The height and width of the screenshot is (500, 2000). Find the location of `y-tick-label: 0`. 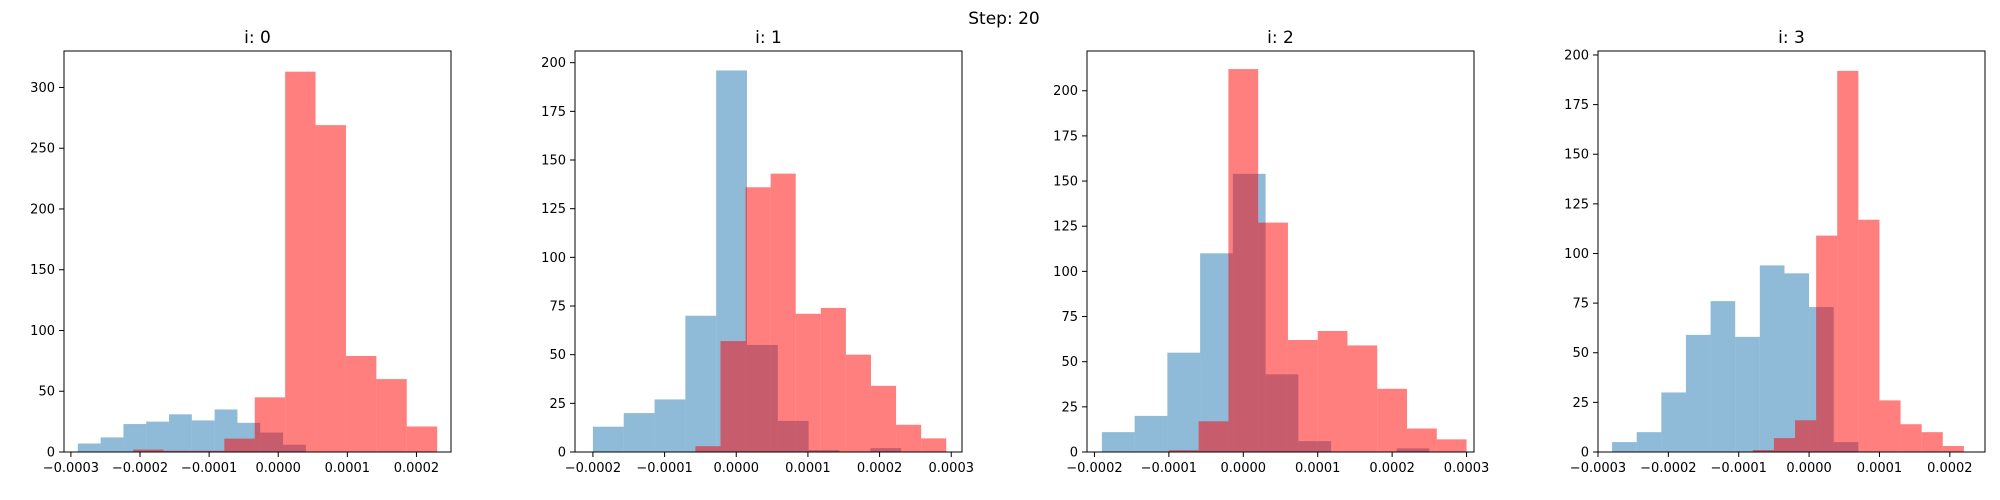

y-tick-label: 0 is located at coordinates (1585, 453).